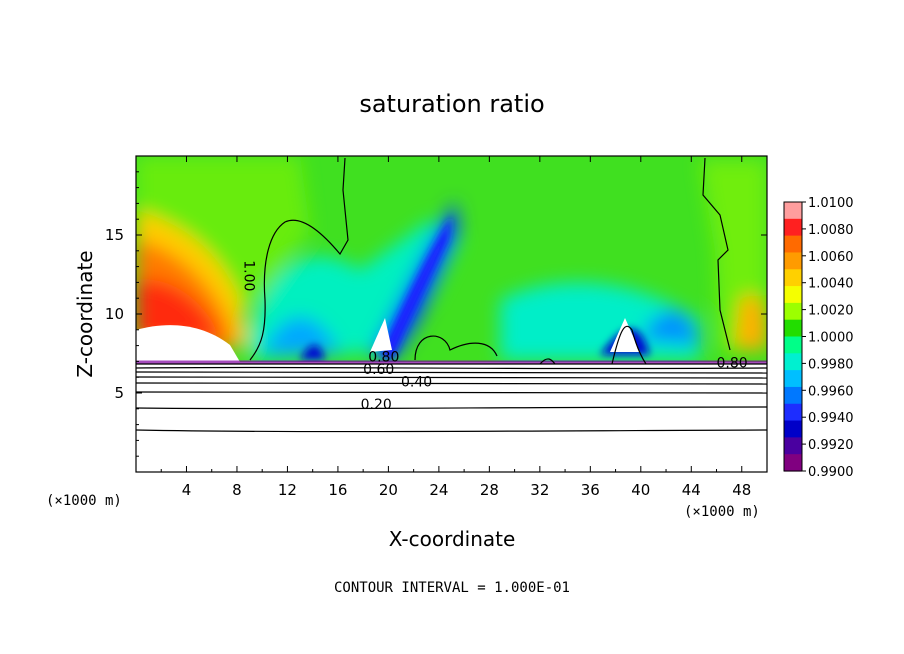  What do you see at coordinates (452, 588) in the screenshot?
I see `contour-interval-note: CONTOUR INTERVAL = 1.000E-01` at bounding box center [452, 588].